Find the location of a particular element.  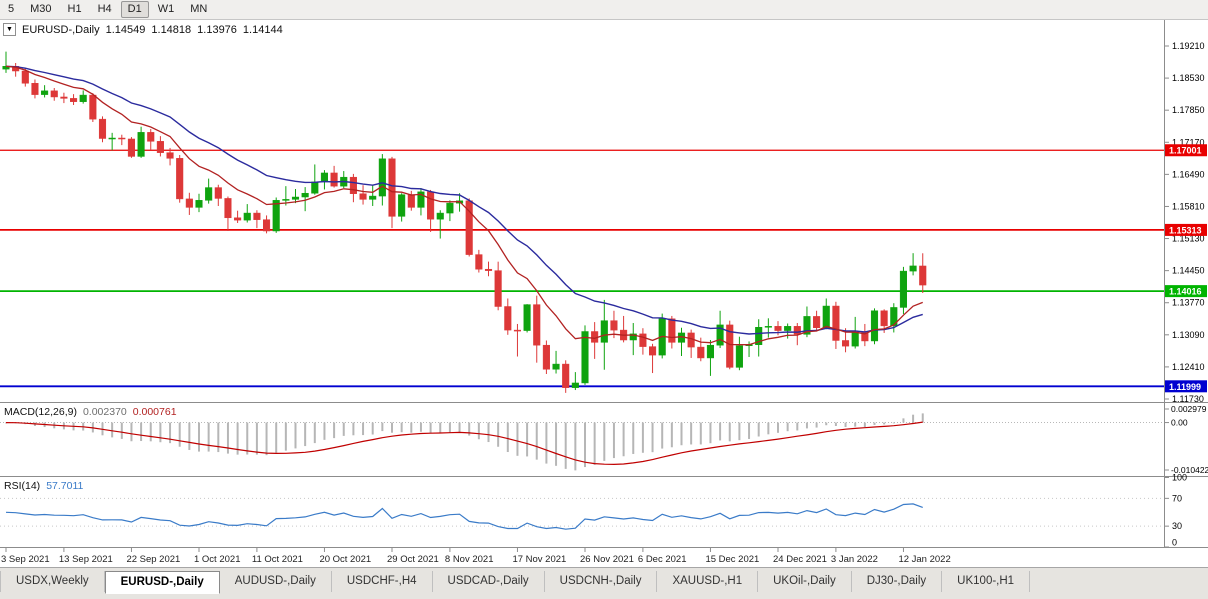

price-flag-text: 1.17001 is located at coordinates (1185, 151).